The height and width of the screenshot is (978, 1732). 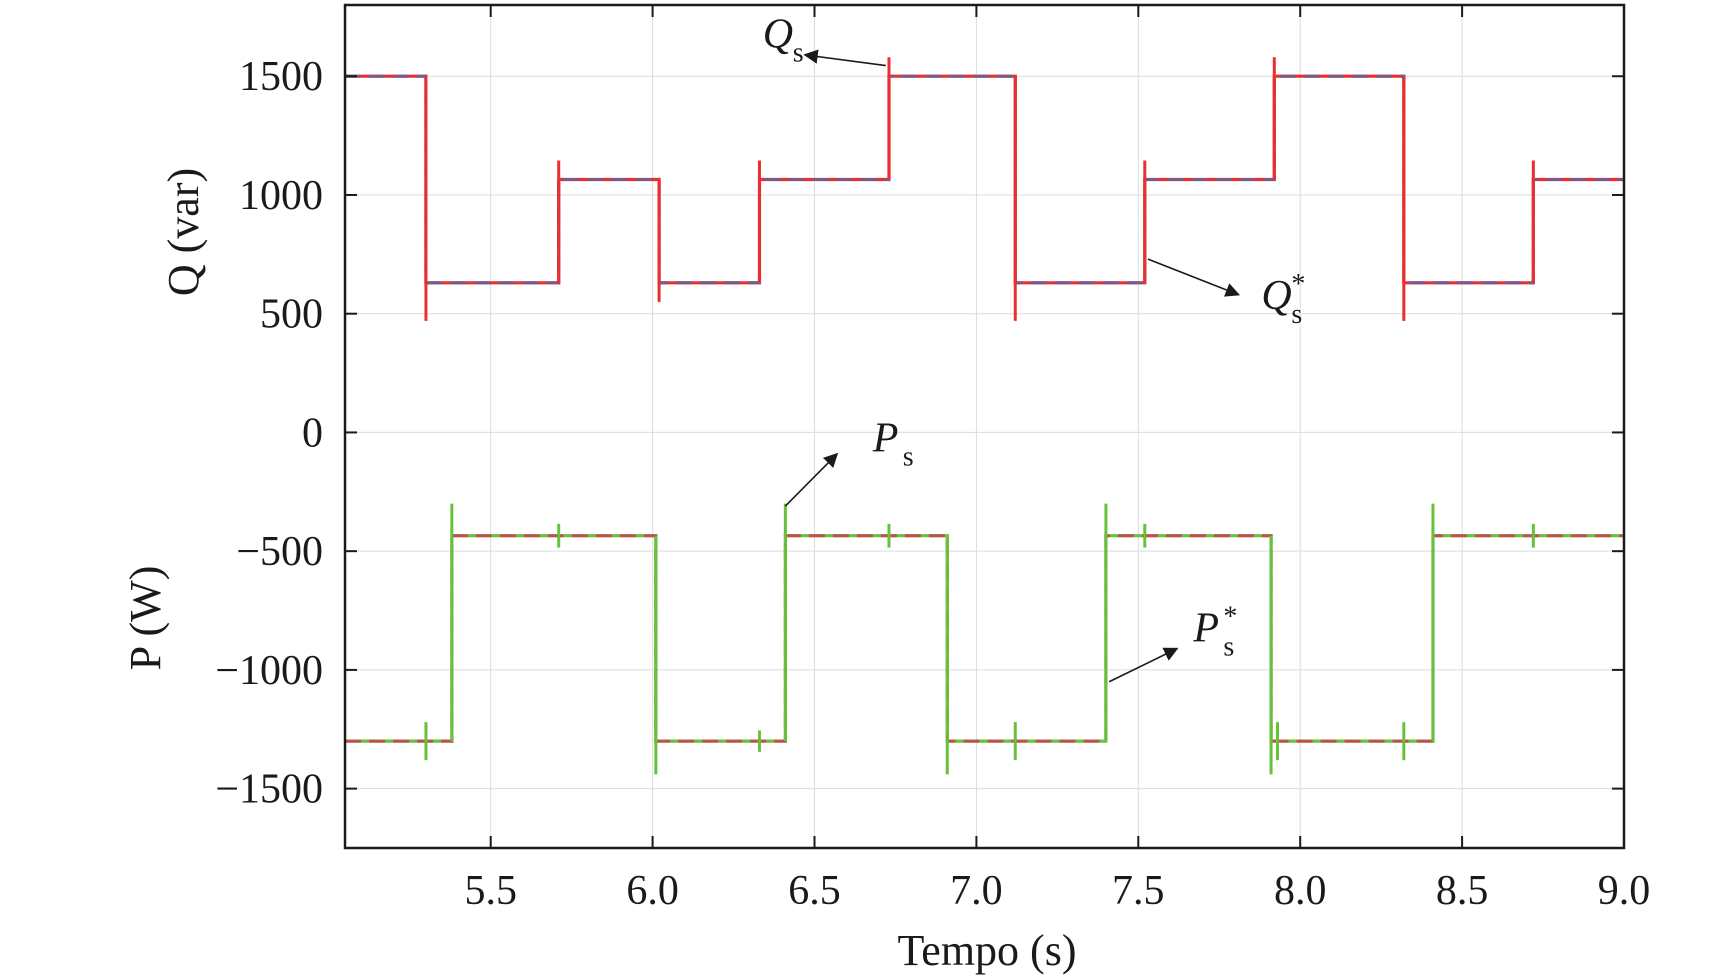 I want to click on x-tick-label-0: 5.5, so click(x=490, y=891).